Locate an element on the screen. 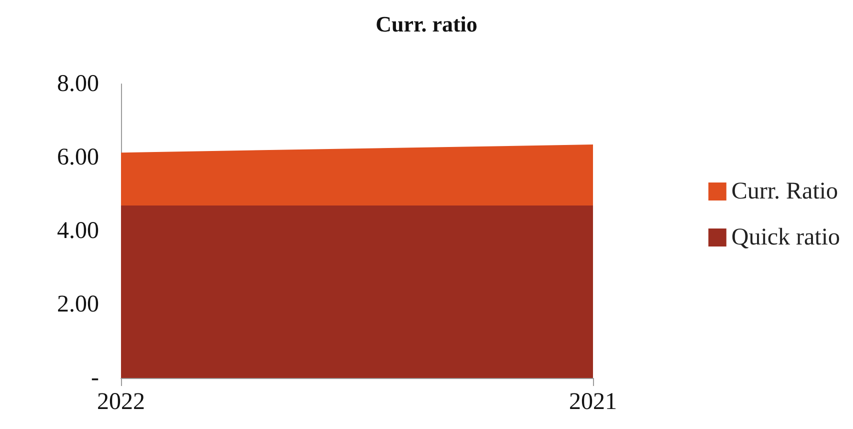 Image resolution: width=853 pixels, height=429 pixels. y-tick-label: - is located at coordinates (95, 378).